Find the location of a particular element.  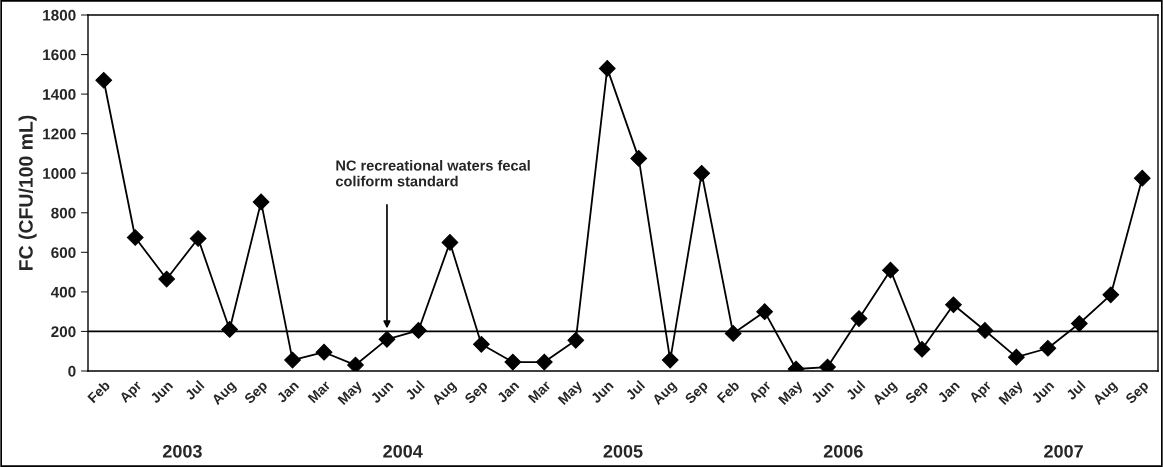

y-axis-title: FC (CFU/100 mL) is located at coordinates (27, 193).